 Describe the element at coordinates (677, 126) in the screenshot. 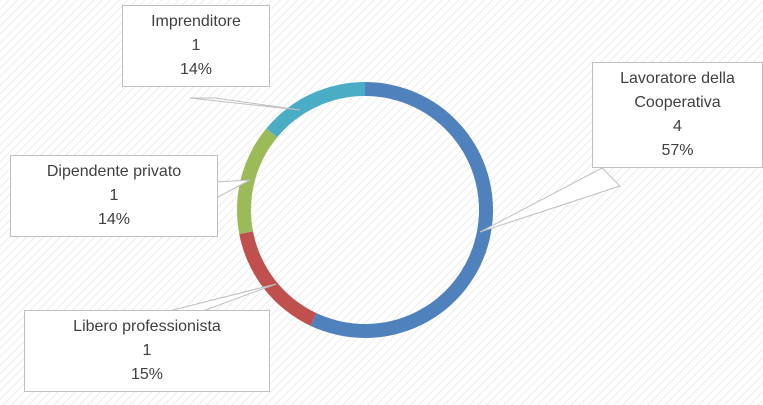

I see `label-count: 4` at that location.